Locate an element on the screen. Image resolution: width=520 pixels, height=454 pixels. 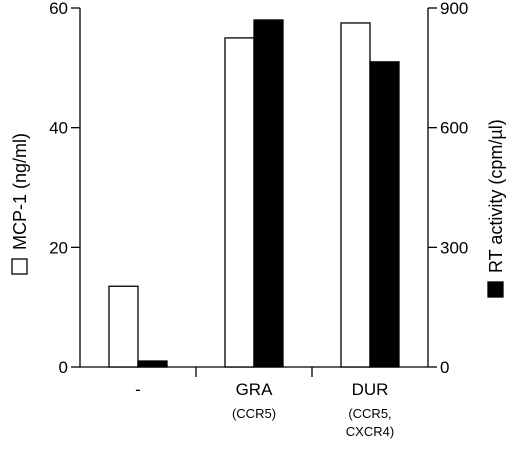
category-labels: - GRA (CCR5) DUR (CCR5, CXCR4) is located at coordinates (264, 409).